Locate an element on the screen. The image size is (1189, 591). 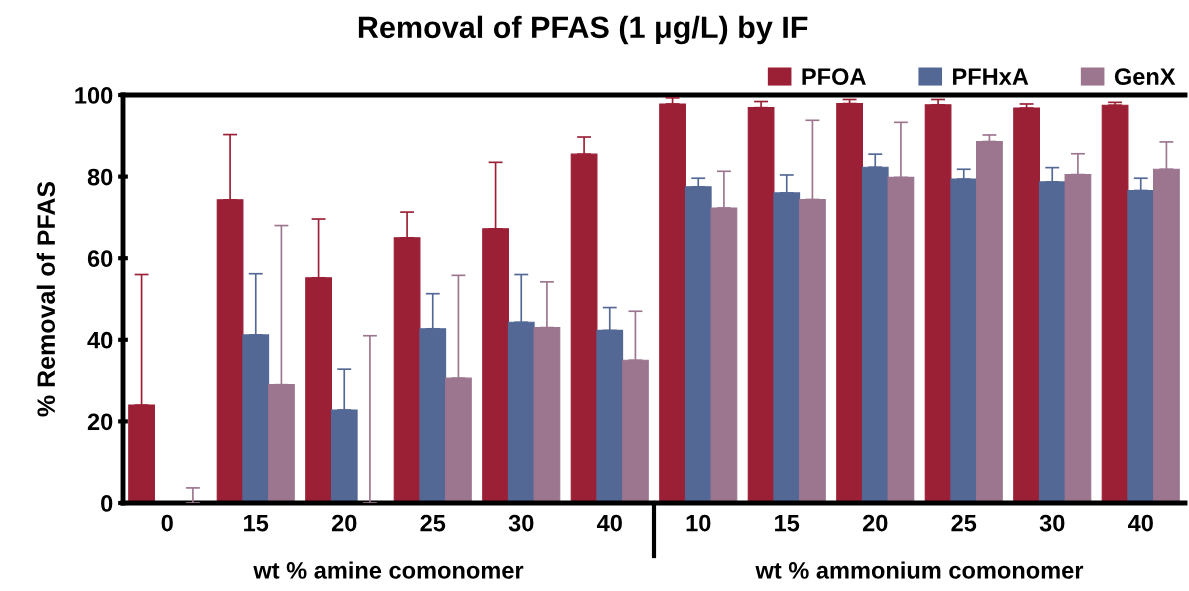
y-tick-label: 0 is located at coordinates (107, 503).